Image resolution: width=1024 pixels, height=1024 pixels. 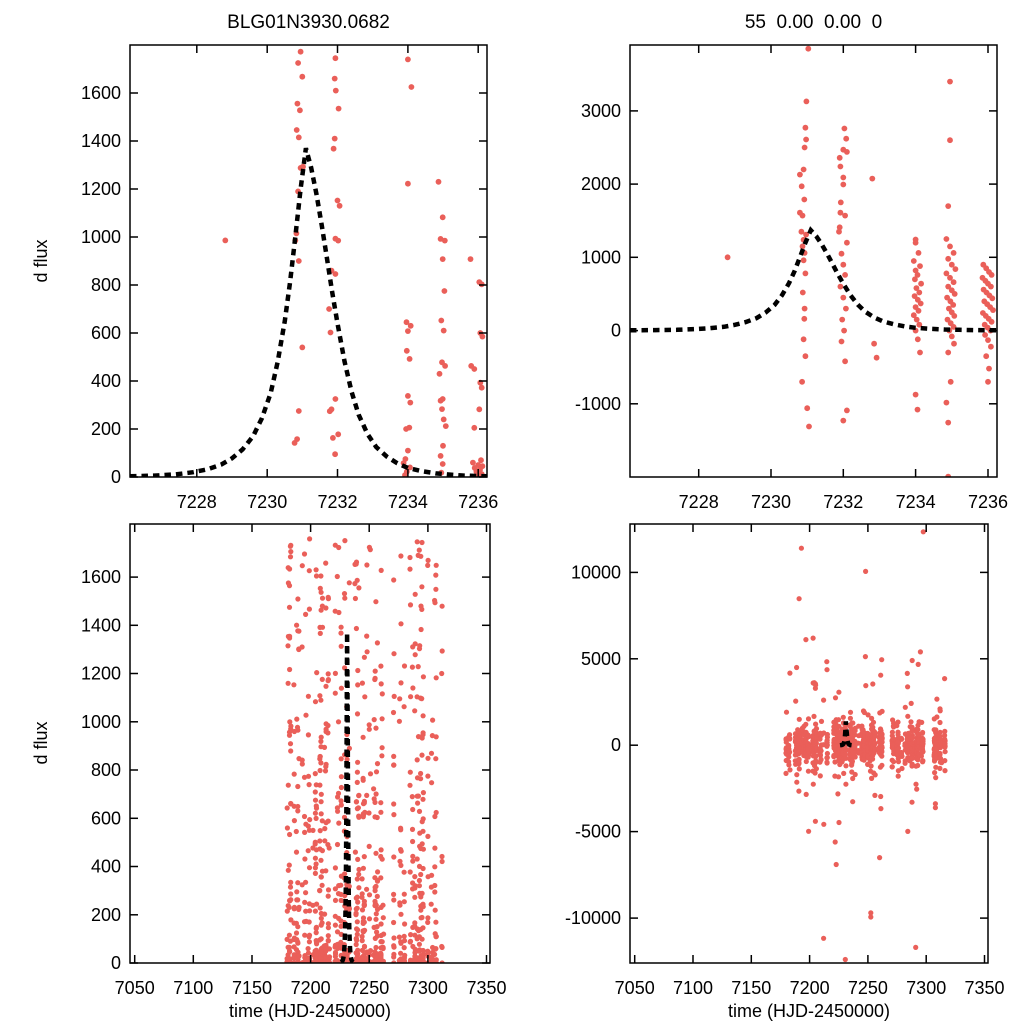 What do you see at coordinates (347, 797) in the screenshot?
I see `model-curve` at bounding box center [347, 797].